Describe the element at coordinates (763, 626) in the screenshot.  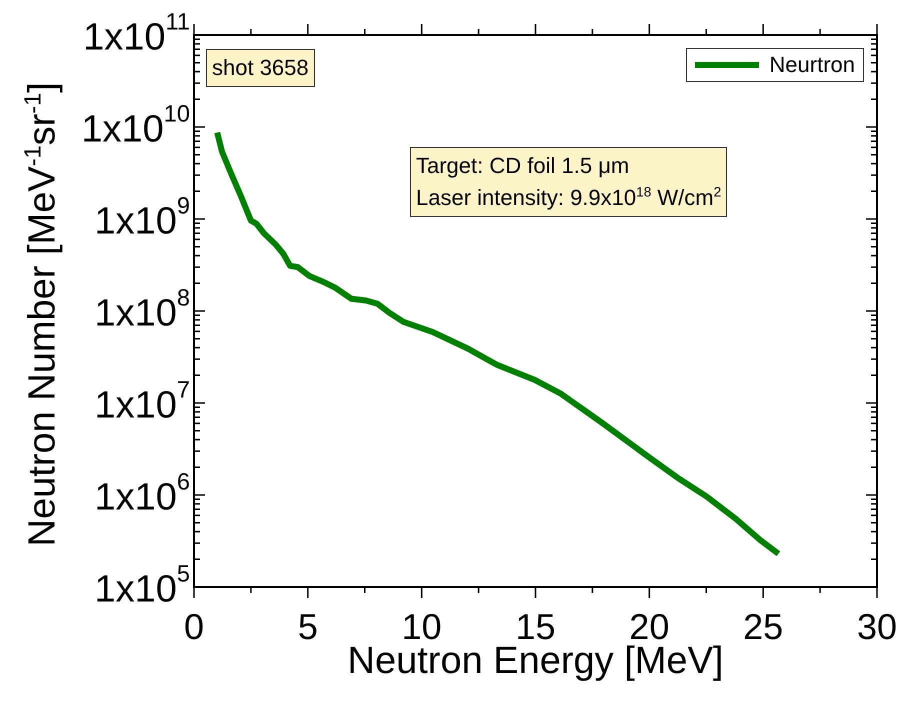
I see `x-tick-label: 25` at that location.